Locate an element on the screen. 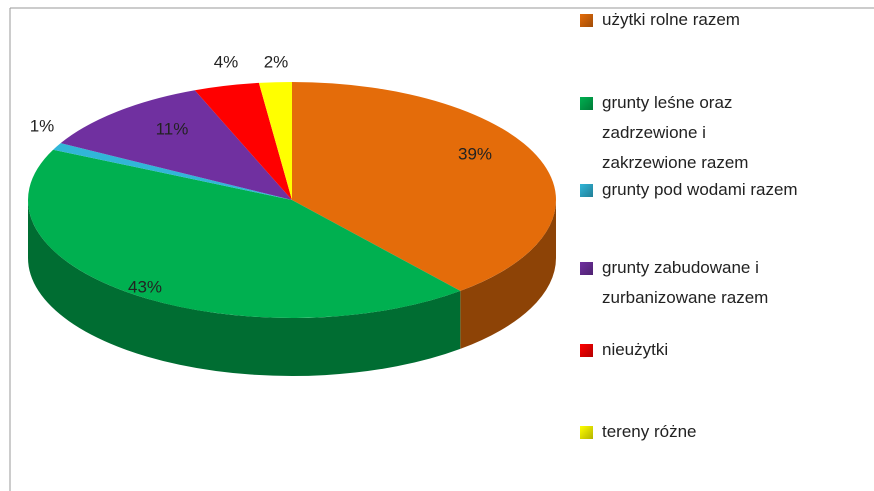 This screenshot has width=874, height=491. legend-item: nieużytki is located at coordinates (725, 350).